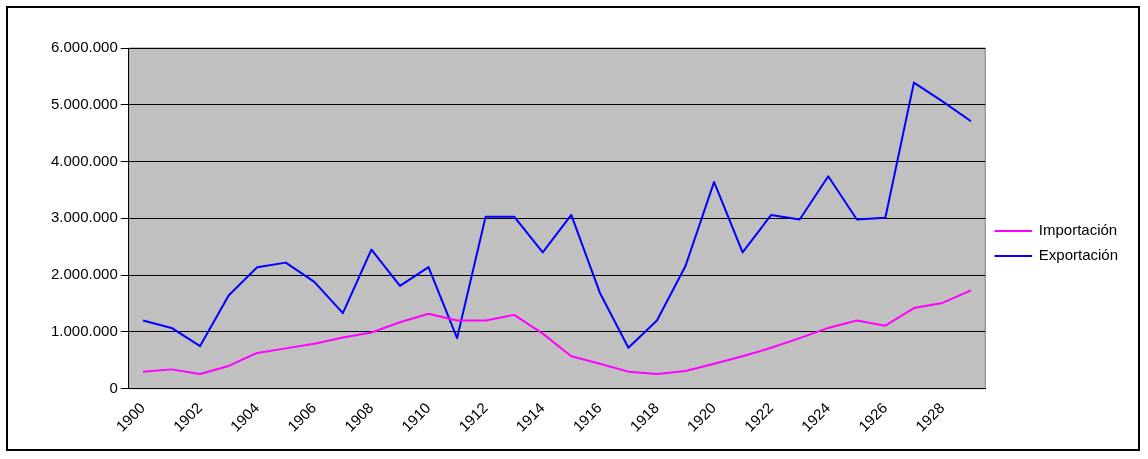 This screenshot has width=1148, height=459. What do you see at coordinates (113, 387) in the screenshot?
I see `y-tick-label: 0` at bounding box center [113, 387].